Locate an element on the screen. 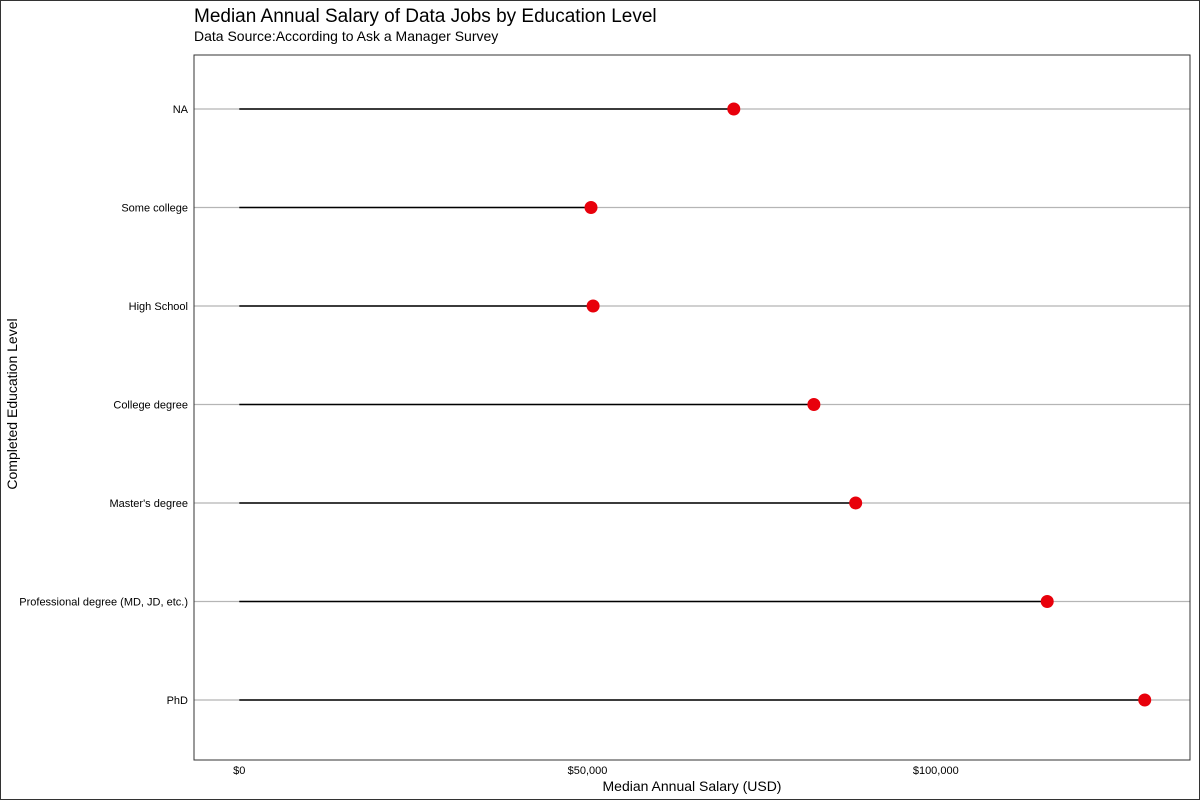 This screenshot has width=1200, height=800. x-tick-labels: $0 $50,000 $100,000 is located at coordinates (596, 771).